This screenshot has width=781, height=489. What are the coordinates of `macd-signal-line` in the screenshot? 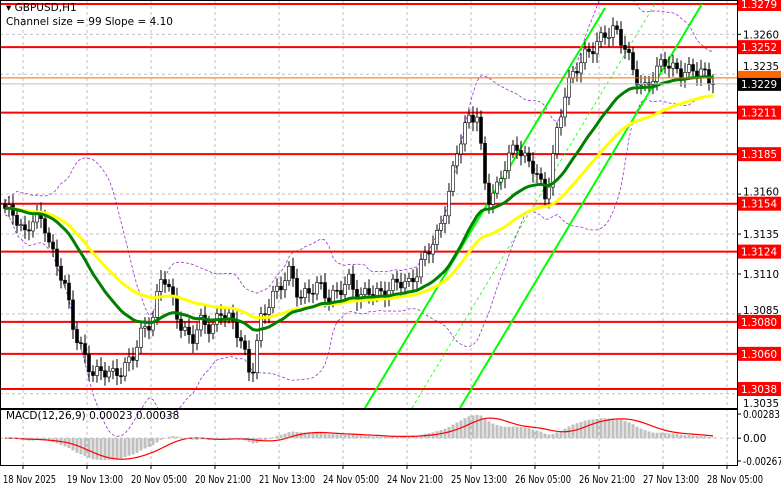 It's located at (359, 438).